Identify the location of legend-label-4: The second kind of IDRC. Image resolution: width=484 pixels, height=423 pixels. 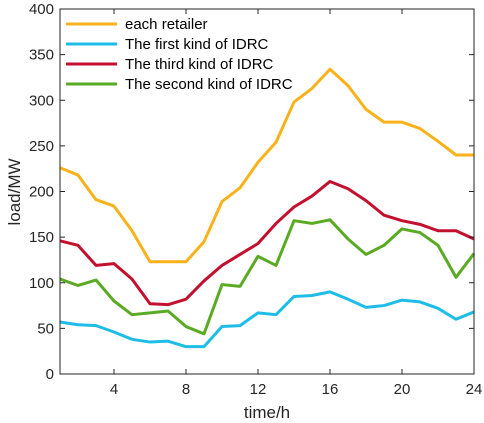
(209, 84).